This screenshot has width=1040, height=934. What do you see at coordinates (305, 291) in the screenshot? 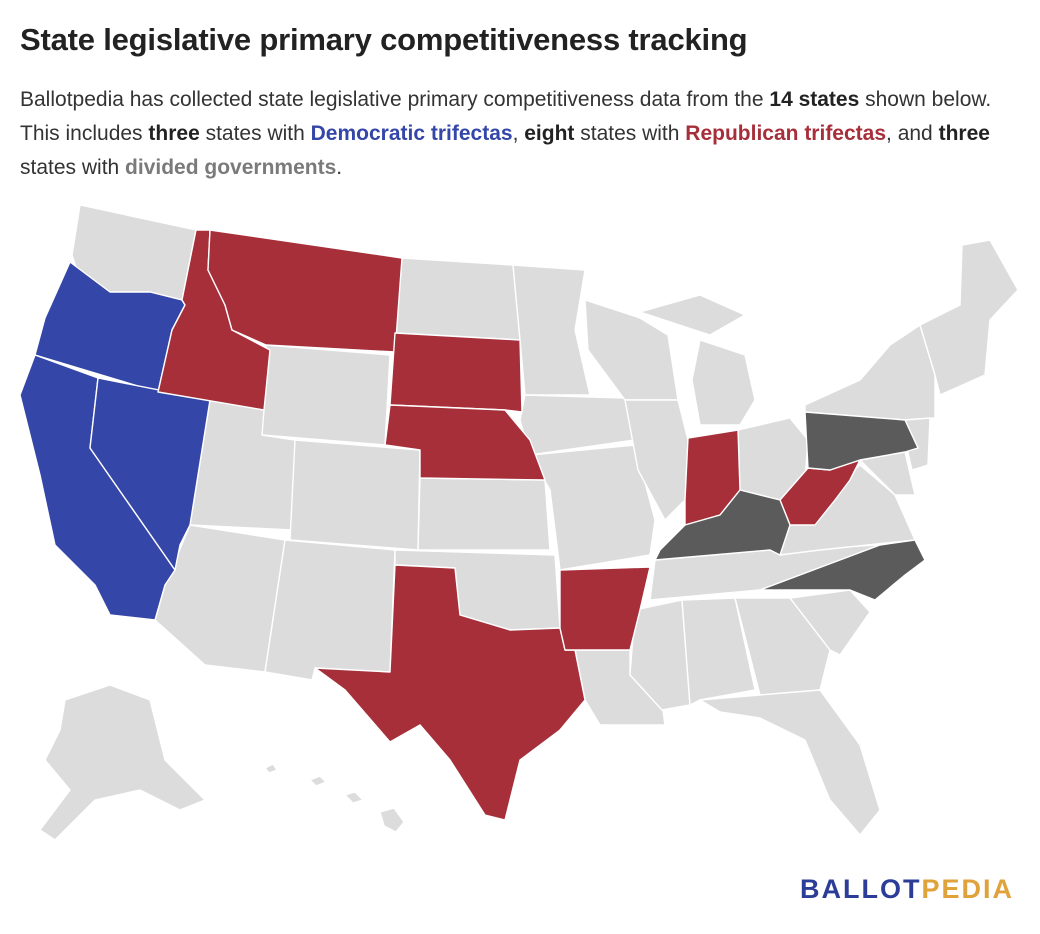
I see `state-montana` at bounding box center [305, 291].